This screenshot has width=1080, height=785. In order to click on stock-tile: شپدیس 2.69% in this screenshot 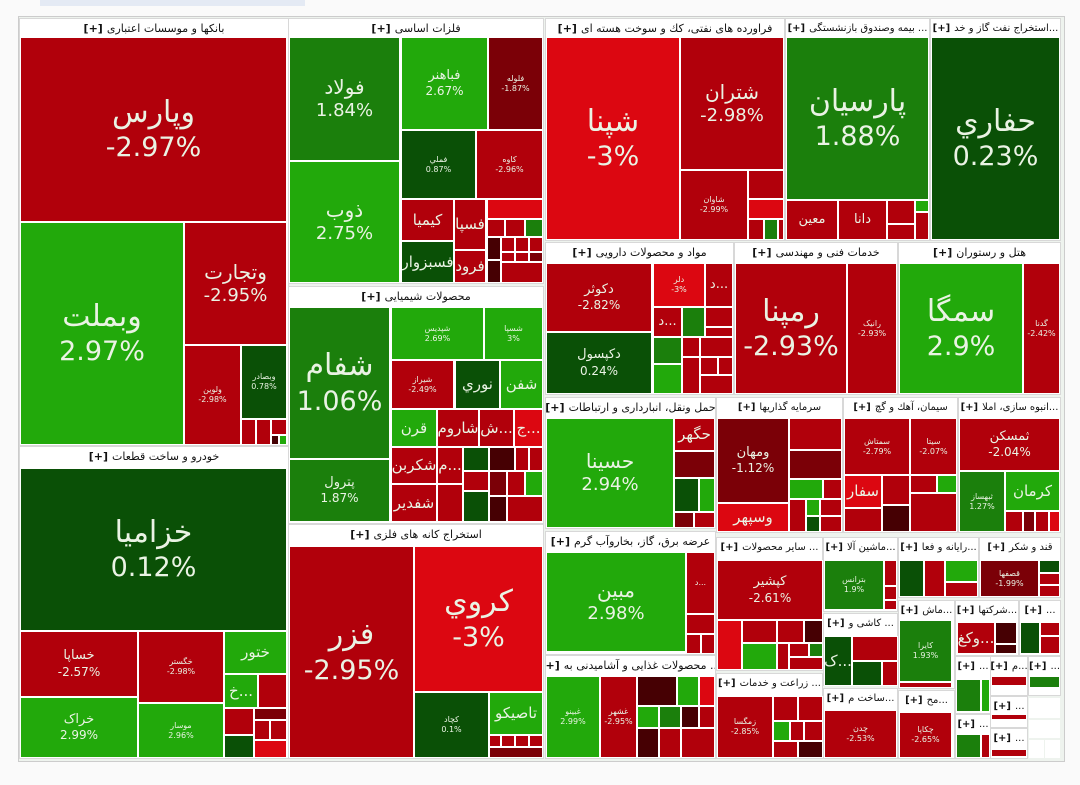, I will do `click(437, 333)`.